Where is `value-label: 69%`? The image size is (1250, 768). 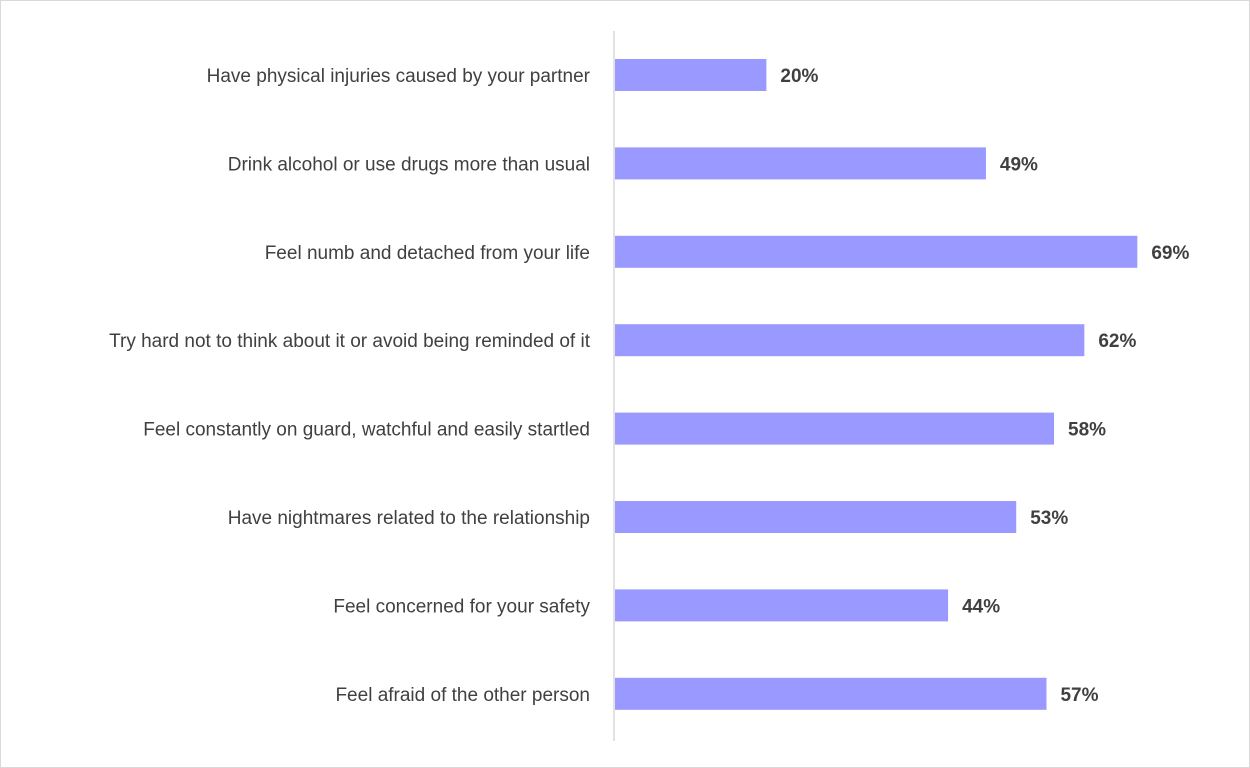
value-label: 69% is located at coordinates (1170, 253).